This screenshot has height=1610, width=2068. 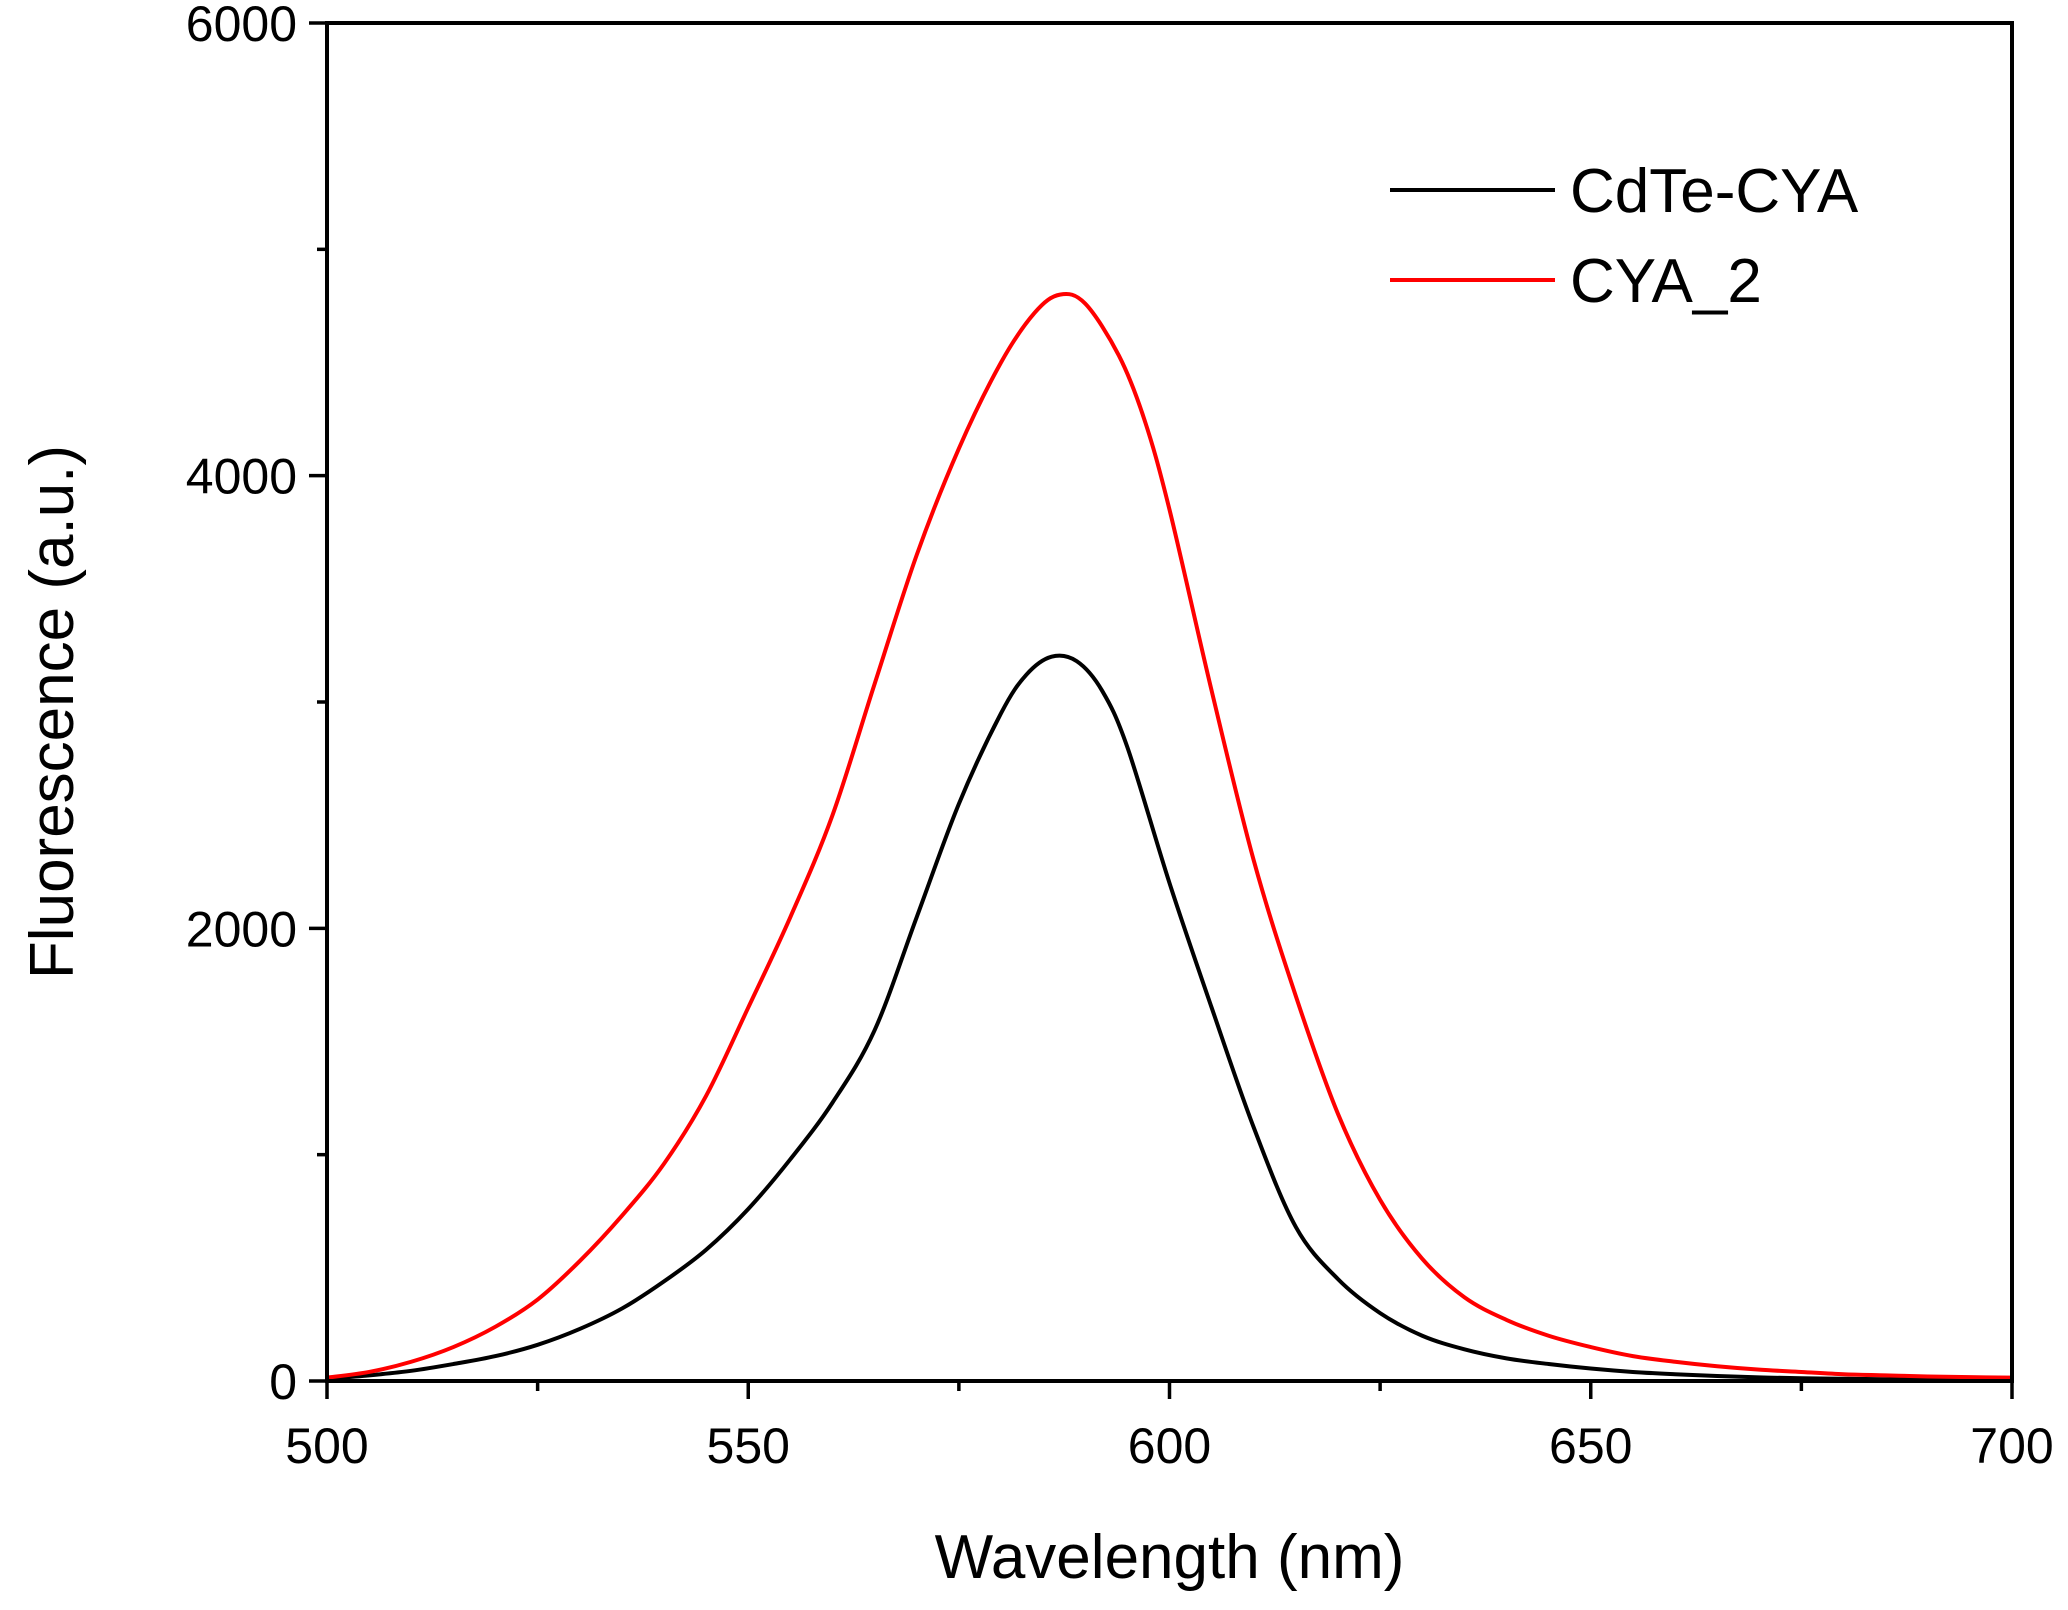 What do you see at coordinates (1714, 191) in the screenshot?
I see `legend-label-cdte-cya: CdTe-CYA` at bounding box center [1714, 191].